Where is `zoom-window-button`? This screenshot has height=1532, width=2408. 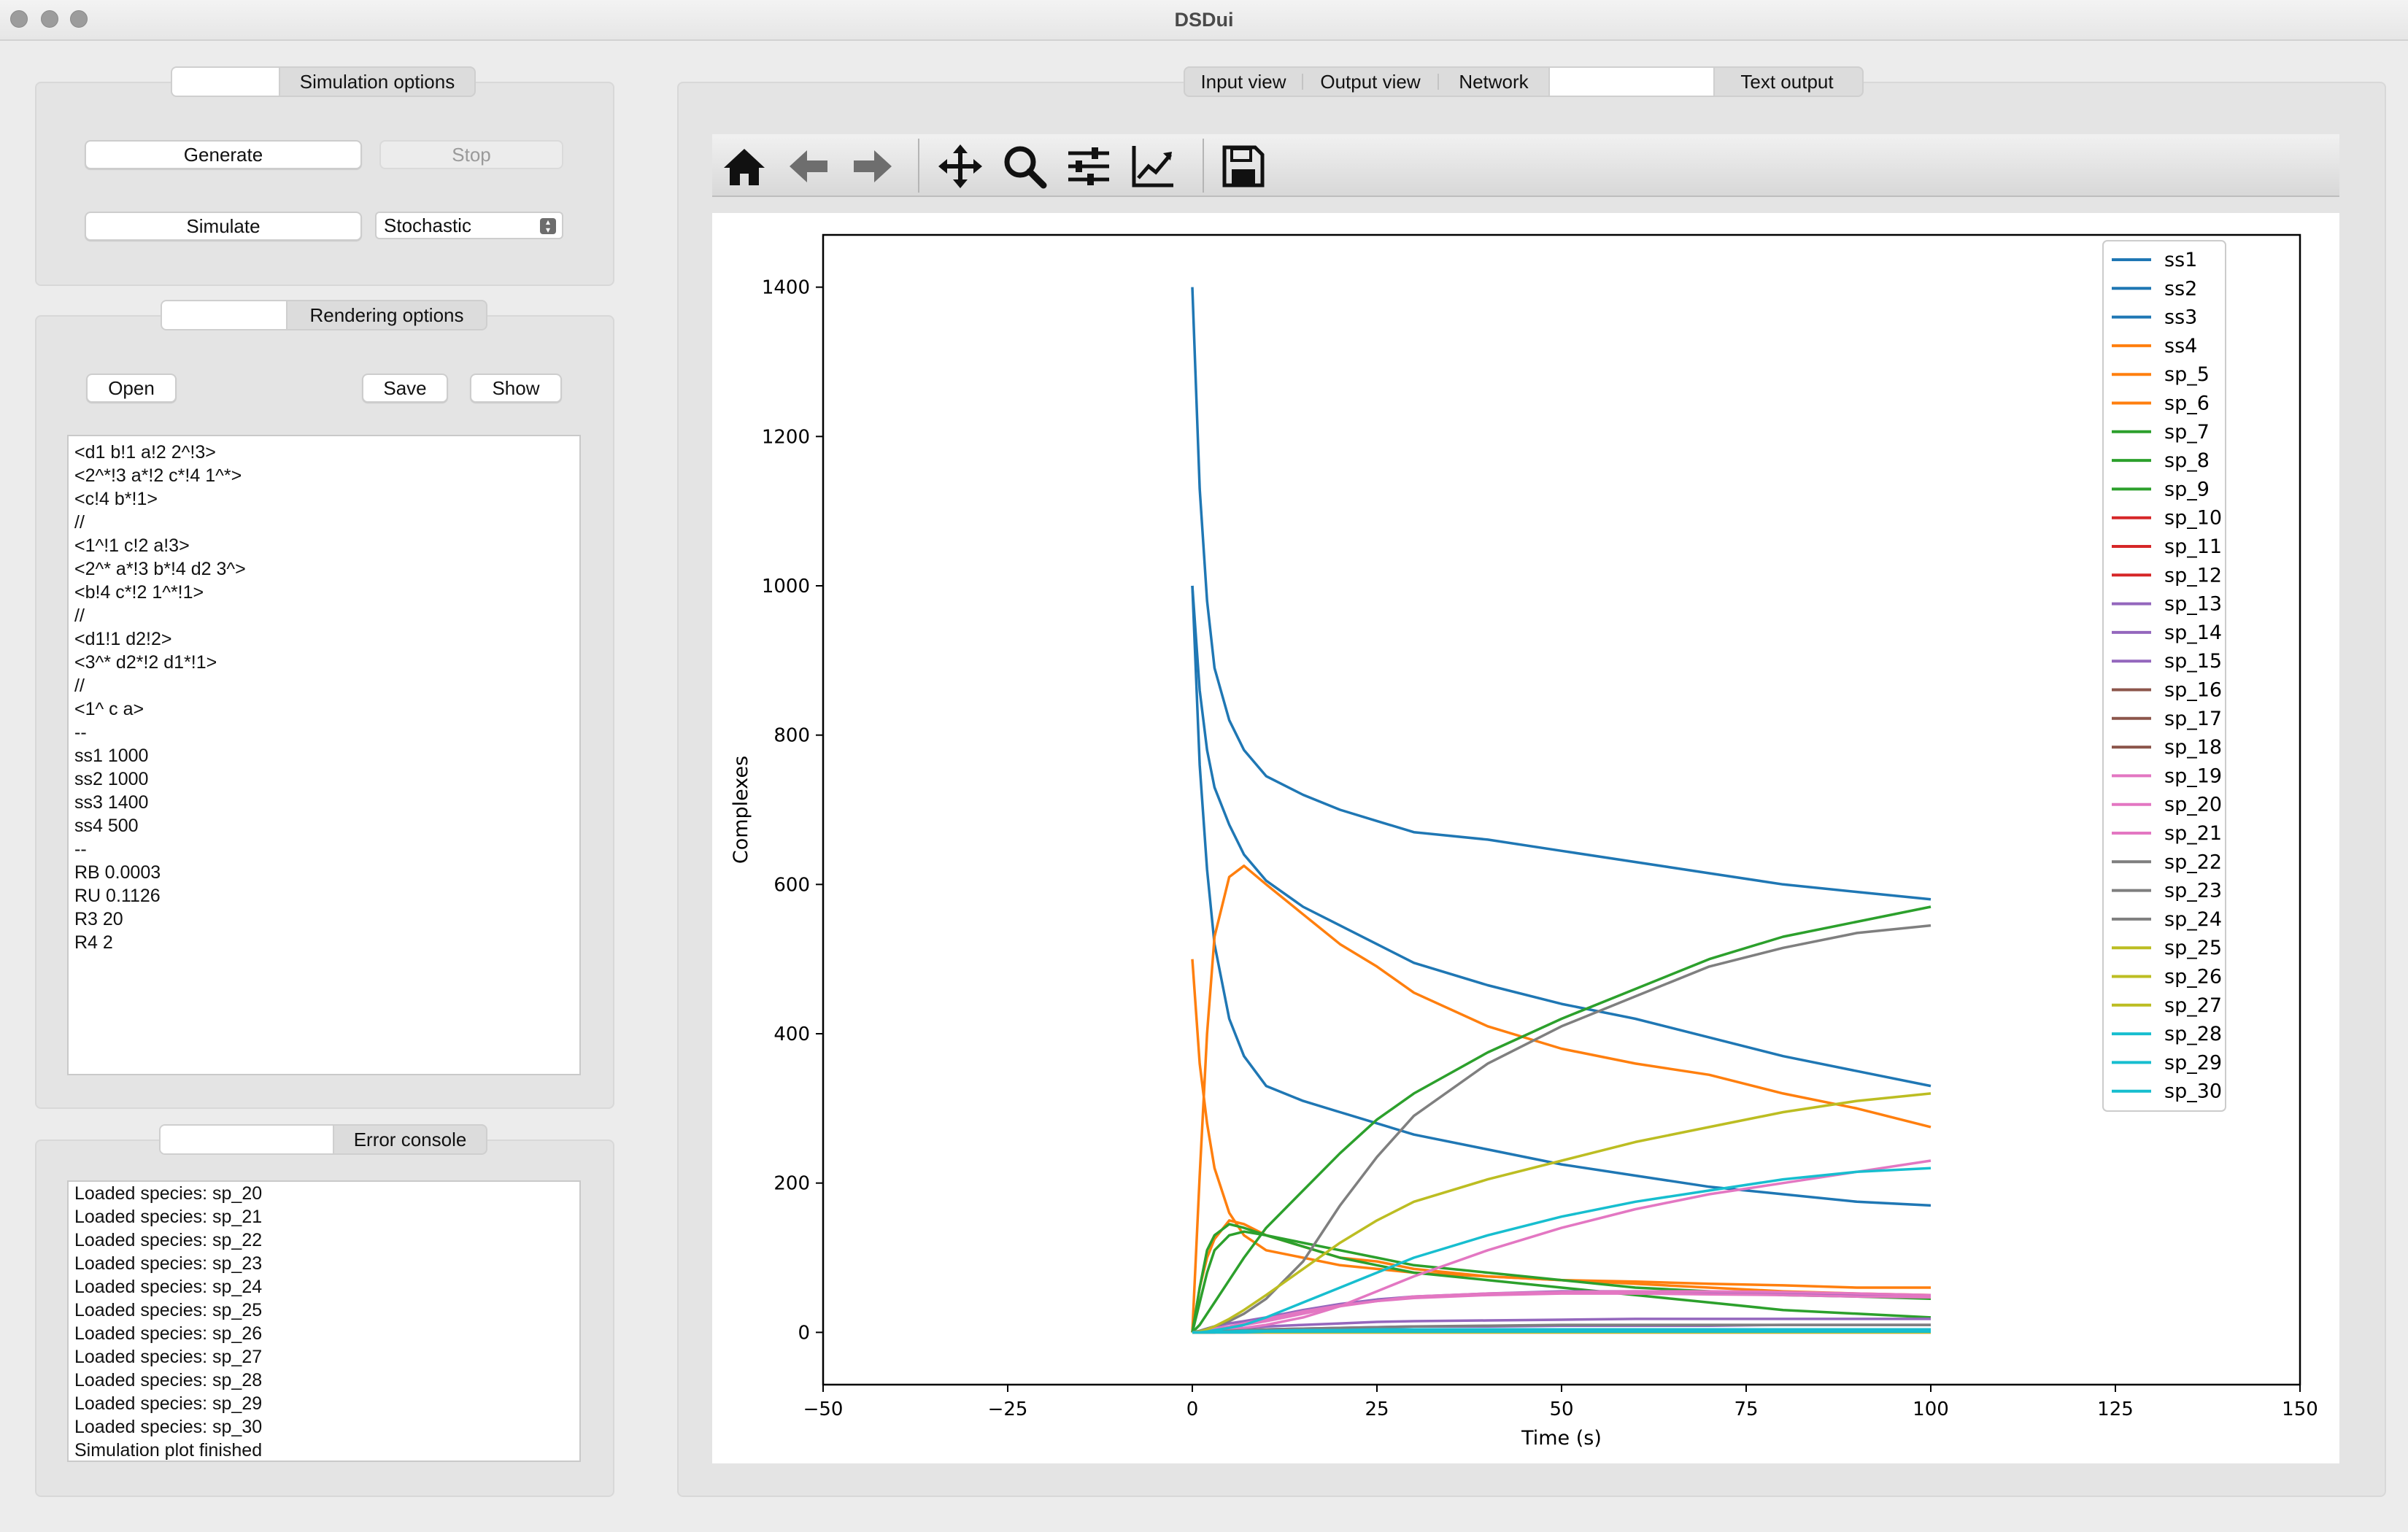 zoom-window-button is located at coordinates (79, 19).